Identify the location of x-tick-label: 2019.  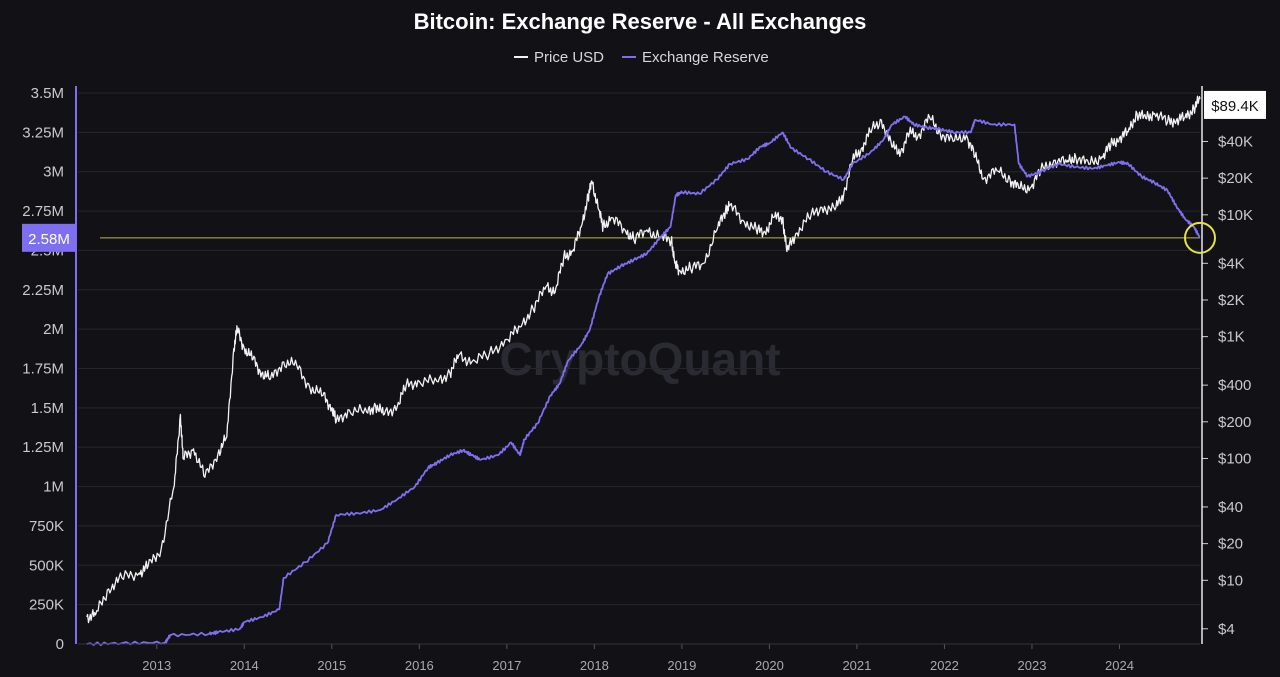
(681, 665).